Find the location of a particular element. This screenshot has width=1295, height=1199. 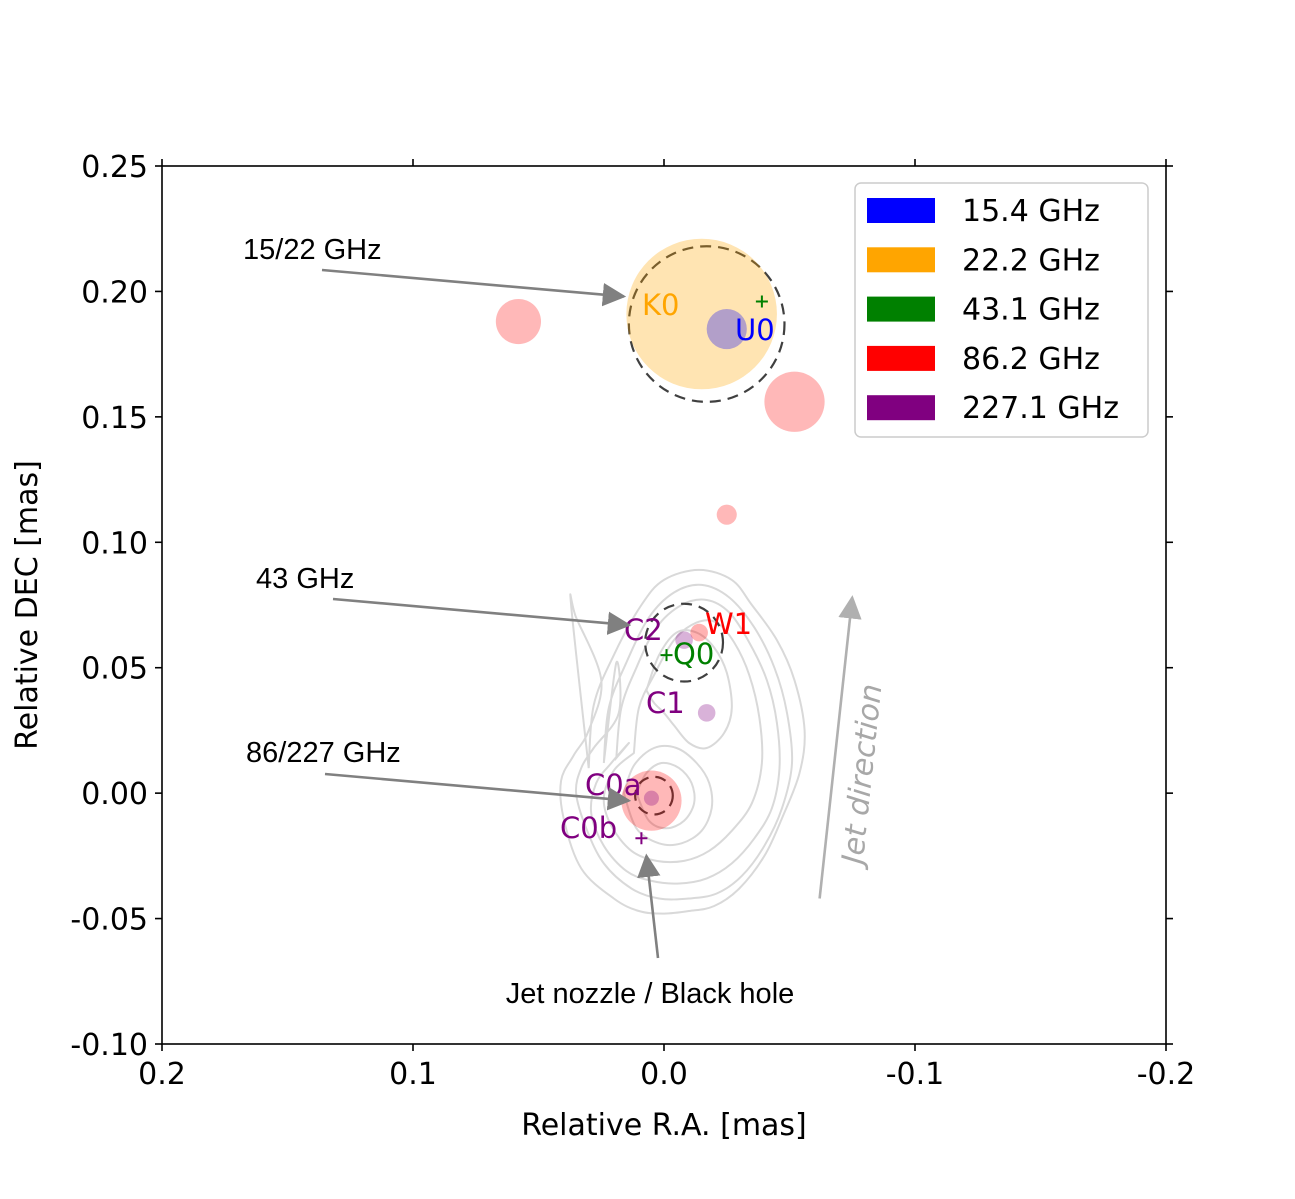

x-tick-label: 0.0 is located at coordinates (664, 1074).